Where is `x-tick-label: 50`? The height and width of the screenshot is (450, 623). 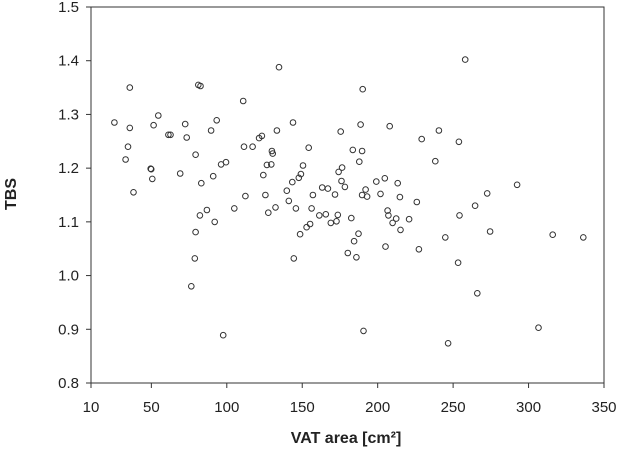
x-tick-label: 50 is located at coordinates (151, 407).